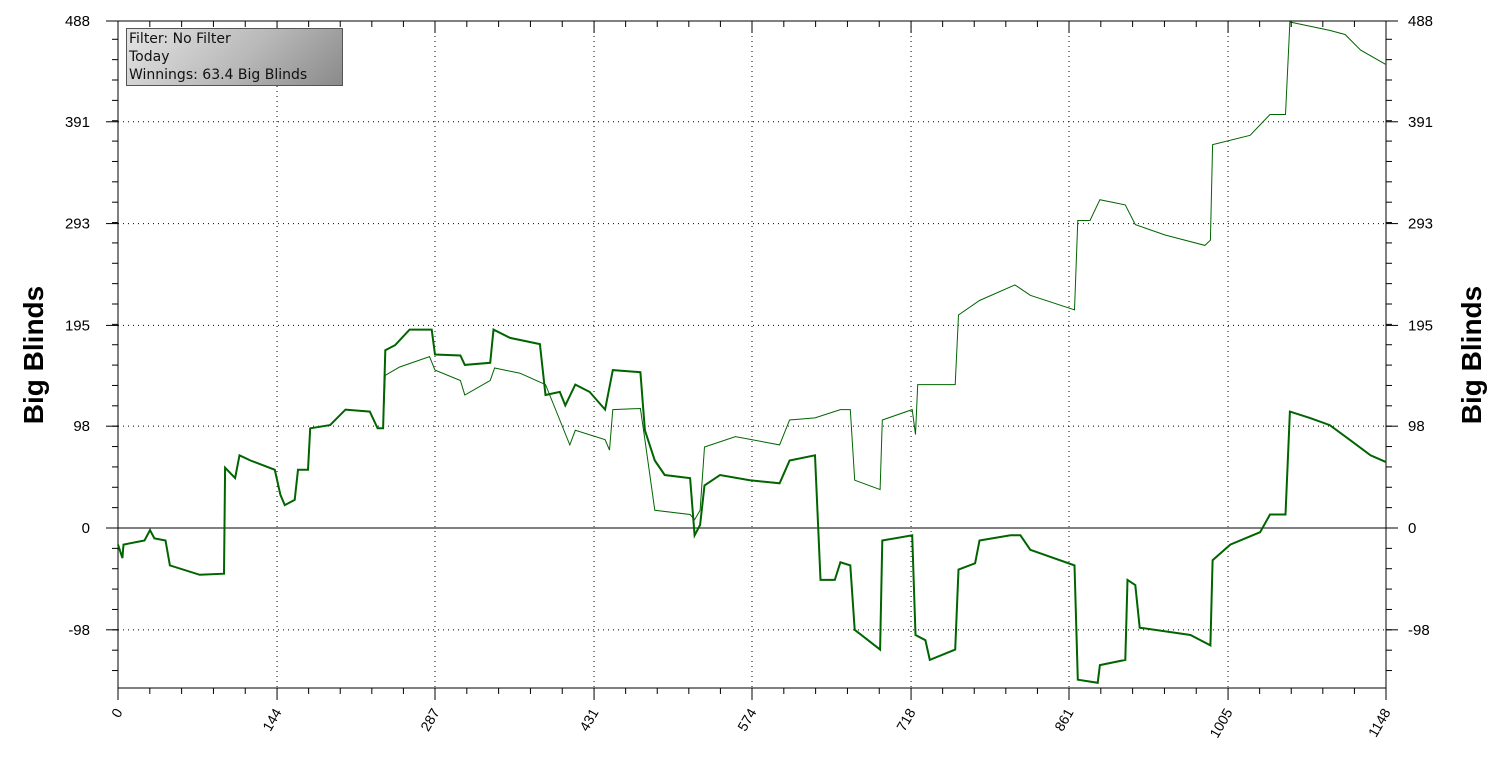  Describe the element at coordinates (79, 630) in the screenshot. I see `y-tick-label-left: -98` at that location.